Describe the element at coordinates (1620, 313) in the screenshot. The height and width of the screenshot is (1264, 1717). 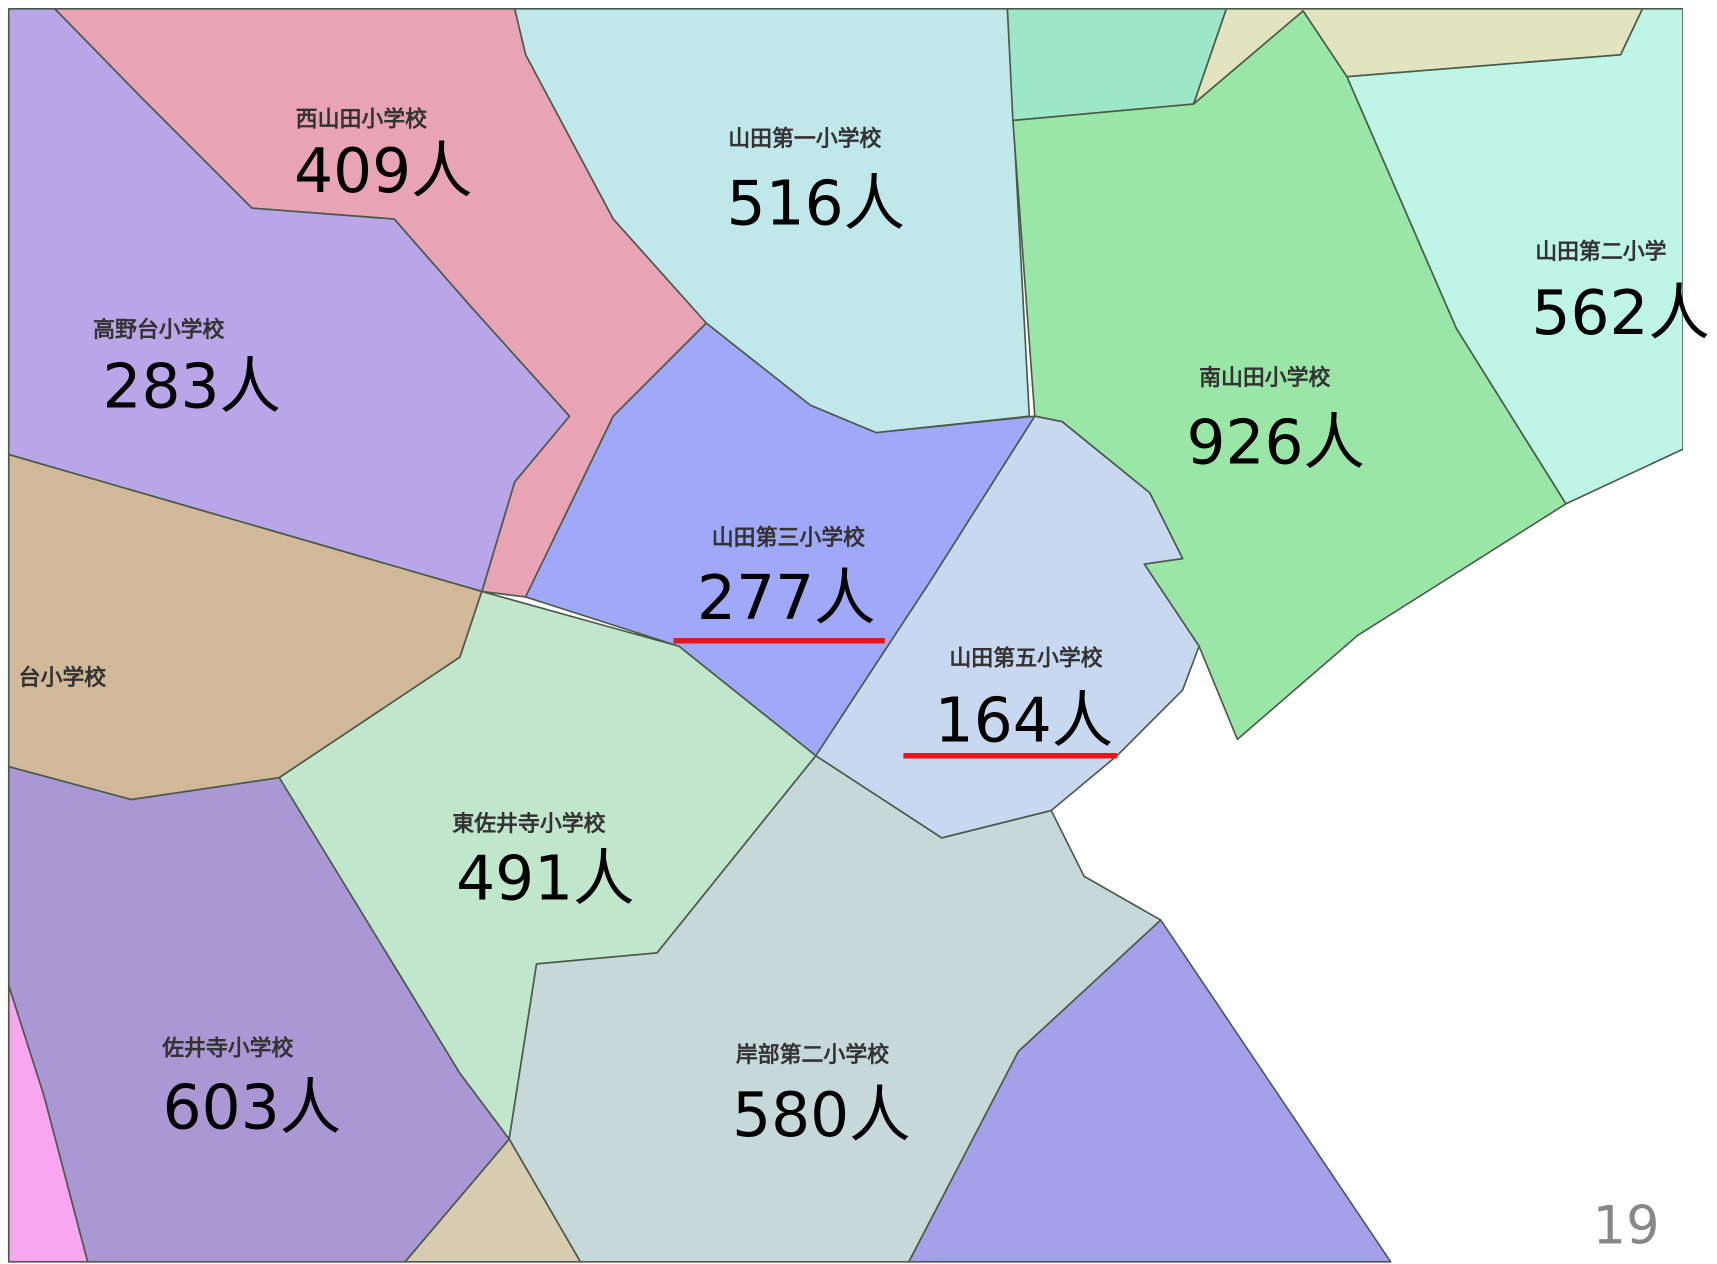
I see `student-count: 562人` at that location.